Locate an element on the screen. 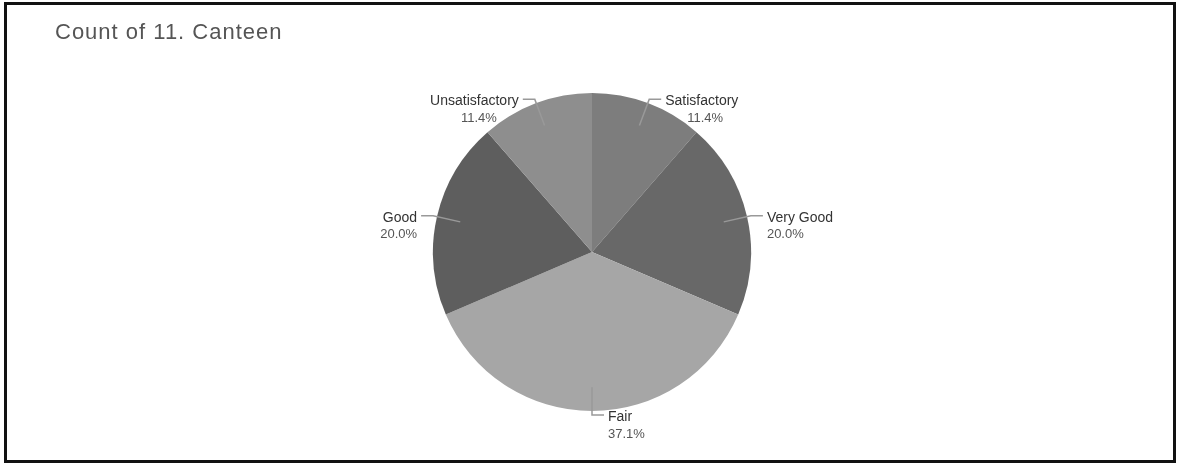  text: Count of 11. Canteen is located at coordinates (169, 32).